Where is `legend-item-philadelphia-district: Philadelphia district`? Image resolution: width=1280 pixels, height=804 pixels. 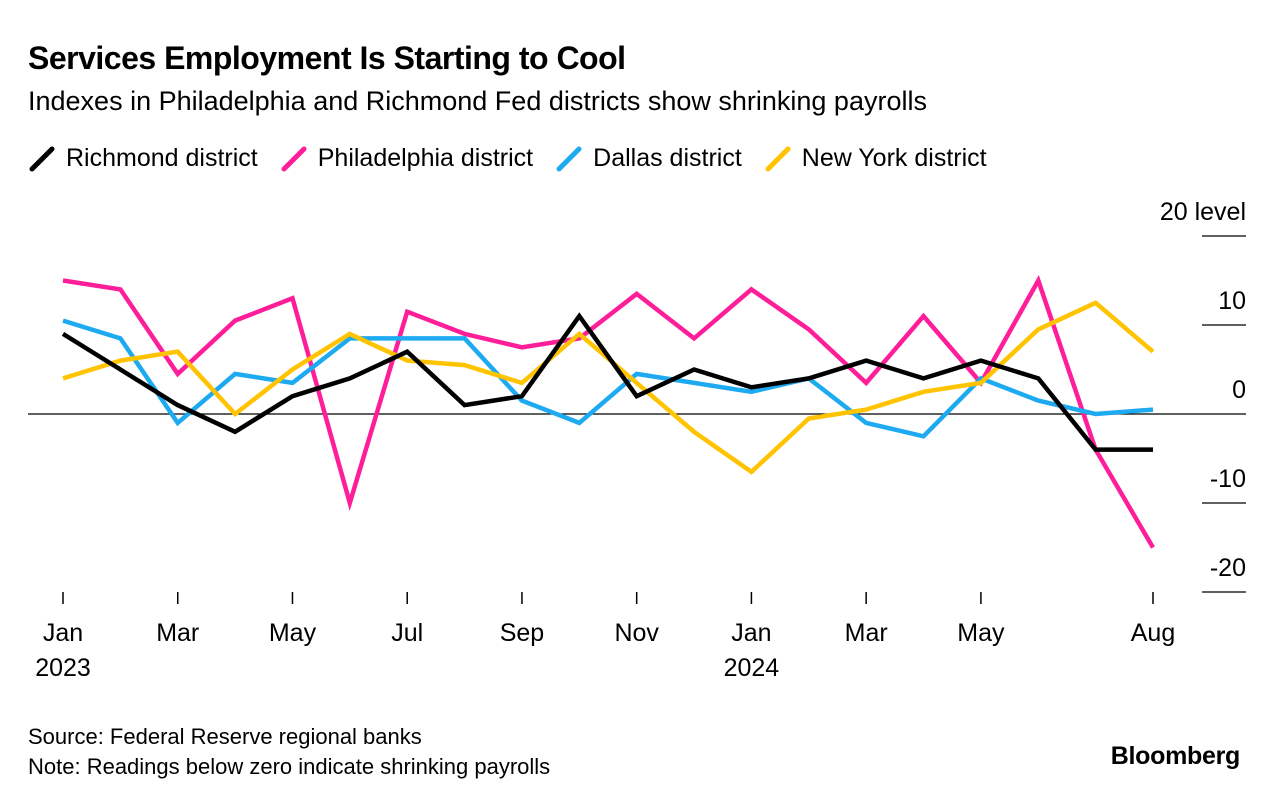
legend-item-philadelphia-district: Philadelphia district is located at coordinates (406, 158).